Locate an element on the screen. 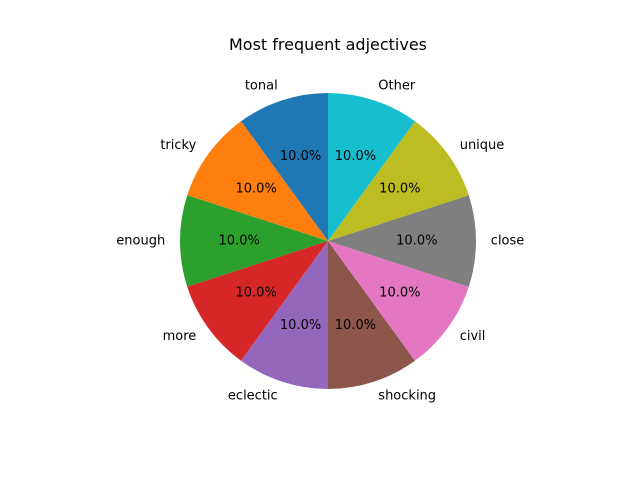 This screenshot has height=480, width=640. pie-slice-unique is located at coordinates (398, 181).